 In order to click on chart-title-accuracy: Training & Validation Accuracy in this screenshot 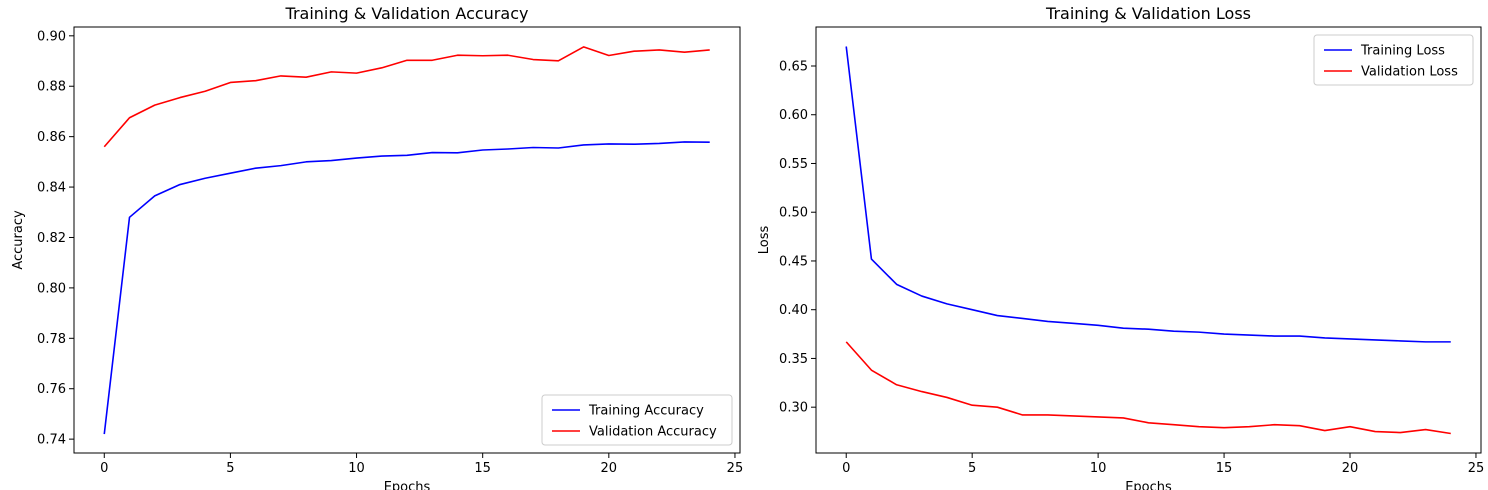, I will do `click(407, 13)`.